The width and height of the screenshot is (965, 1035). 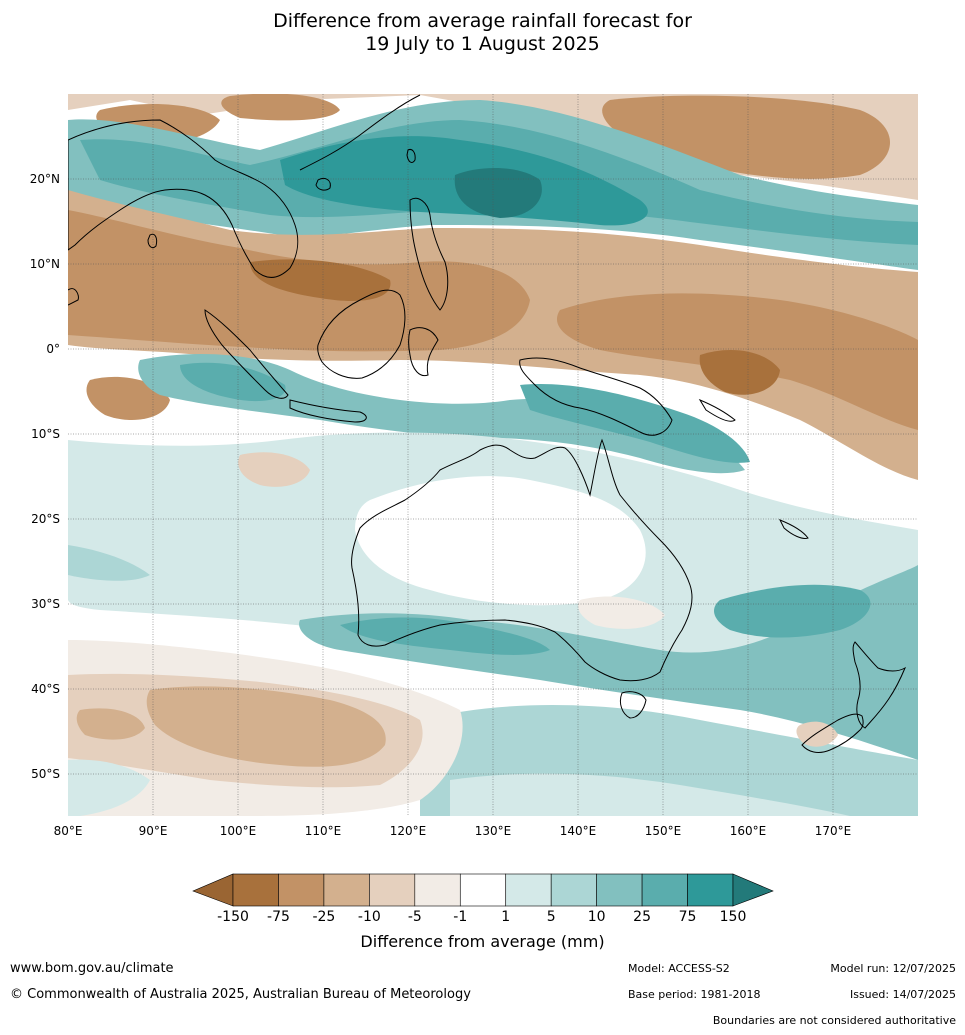 I want to click on sumatra-coastline, so click(x=246, y=354).